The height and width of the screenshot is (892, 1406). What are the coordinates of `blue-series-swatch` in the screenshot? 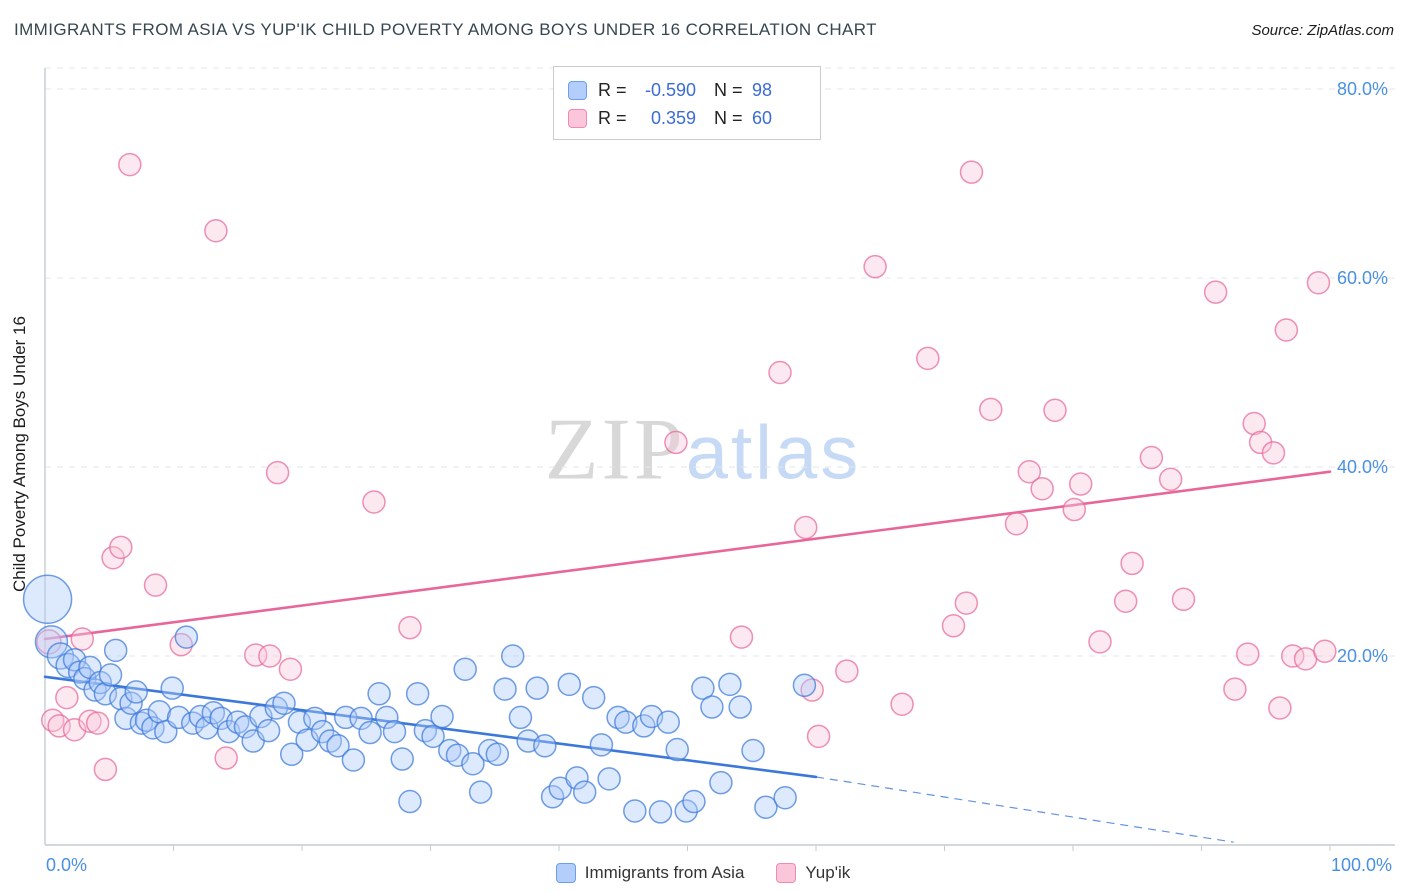 It's located at (577, 90).